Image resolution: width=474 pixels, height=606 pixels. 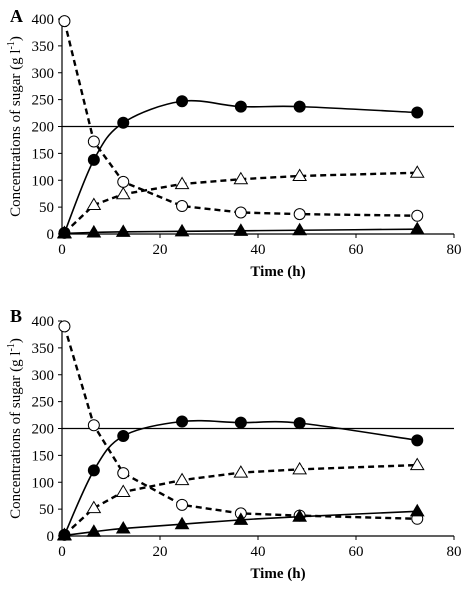 I want to click on panel-letter-a: A, so click(x=16, y=16).